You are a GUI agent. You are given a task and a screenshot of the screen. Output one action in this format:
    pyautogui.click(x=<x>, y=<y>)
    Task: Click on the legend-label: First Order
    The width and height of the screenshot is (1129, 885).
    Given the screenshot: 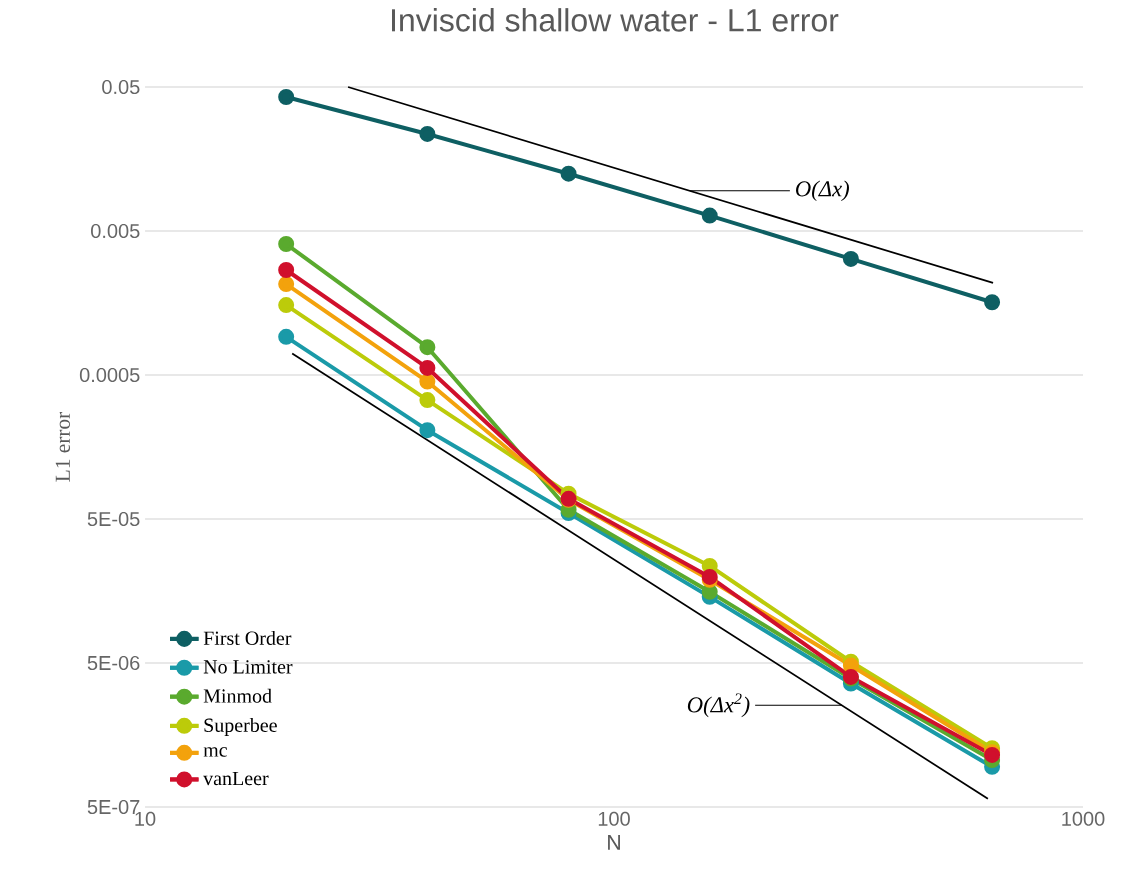 What is the action you would take?
    pyautogui.click(x=247, y=637)
    